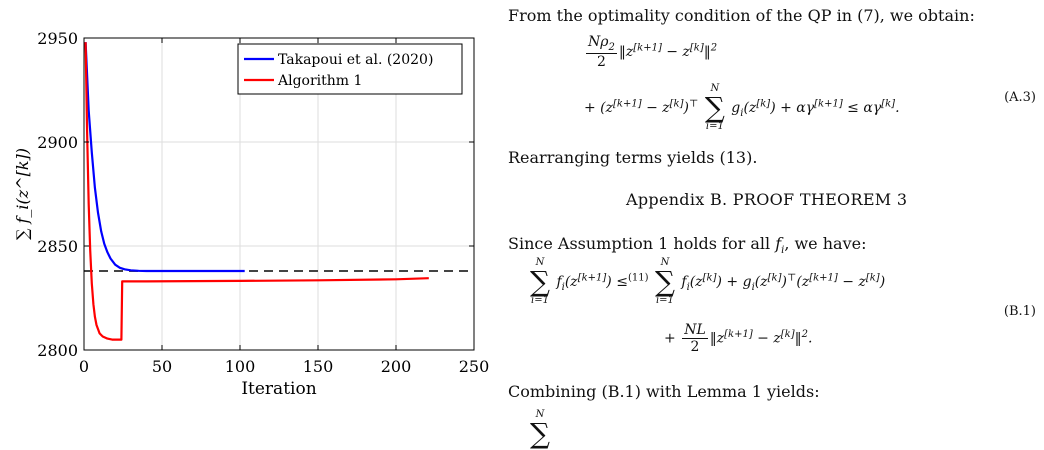 This screenshot has width=1044, height=450. I want to click on x-tick-label: 100, so click(240, 366).